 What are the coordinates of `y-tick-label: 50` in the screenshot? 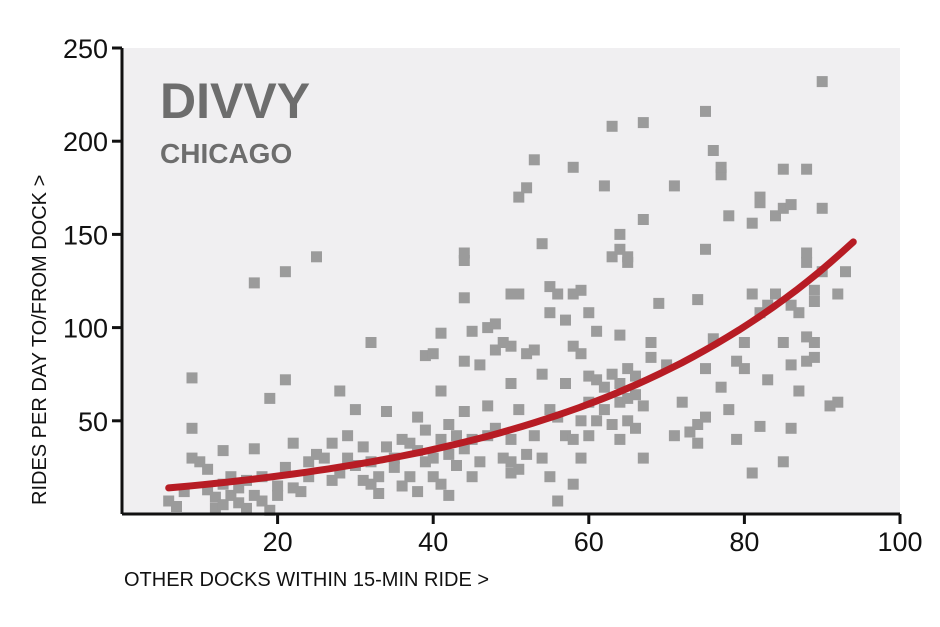 It's located at (93, 422).